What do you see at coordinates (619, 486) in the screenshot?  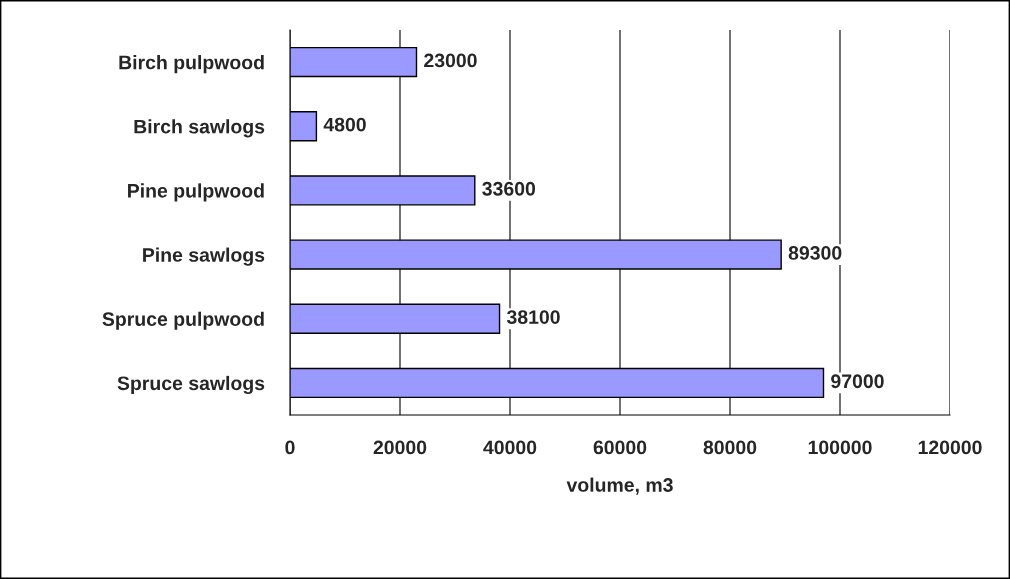 I see `x-axis-title: volume, m3` at bounding box center [619, 486].